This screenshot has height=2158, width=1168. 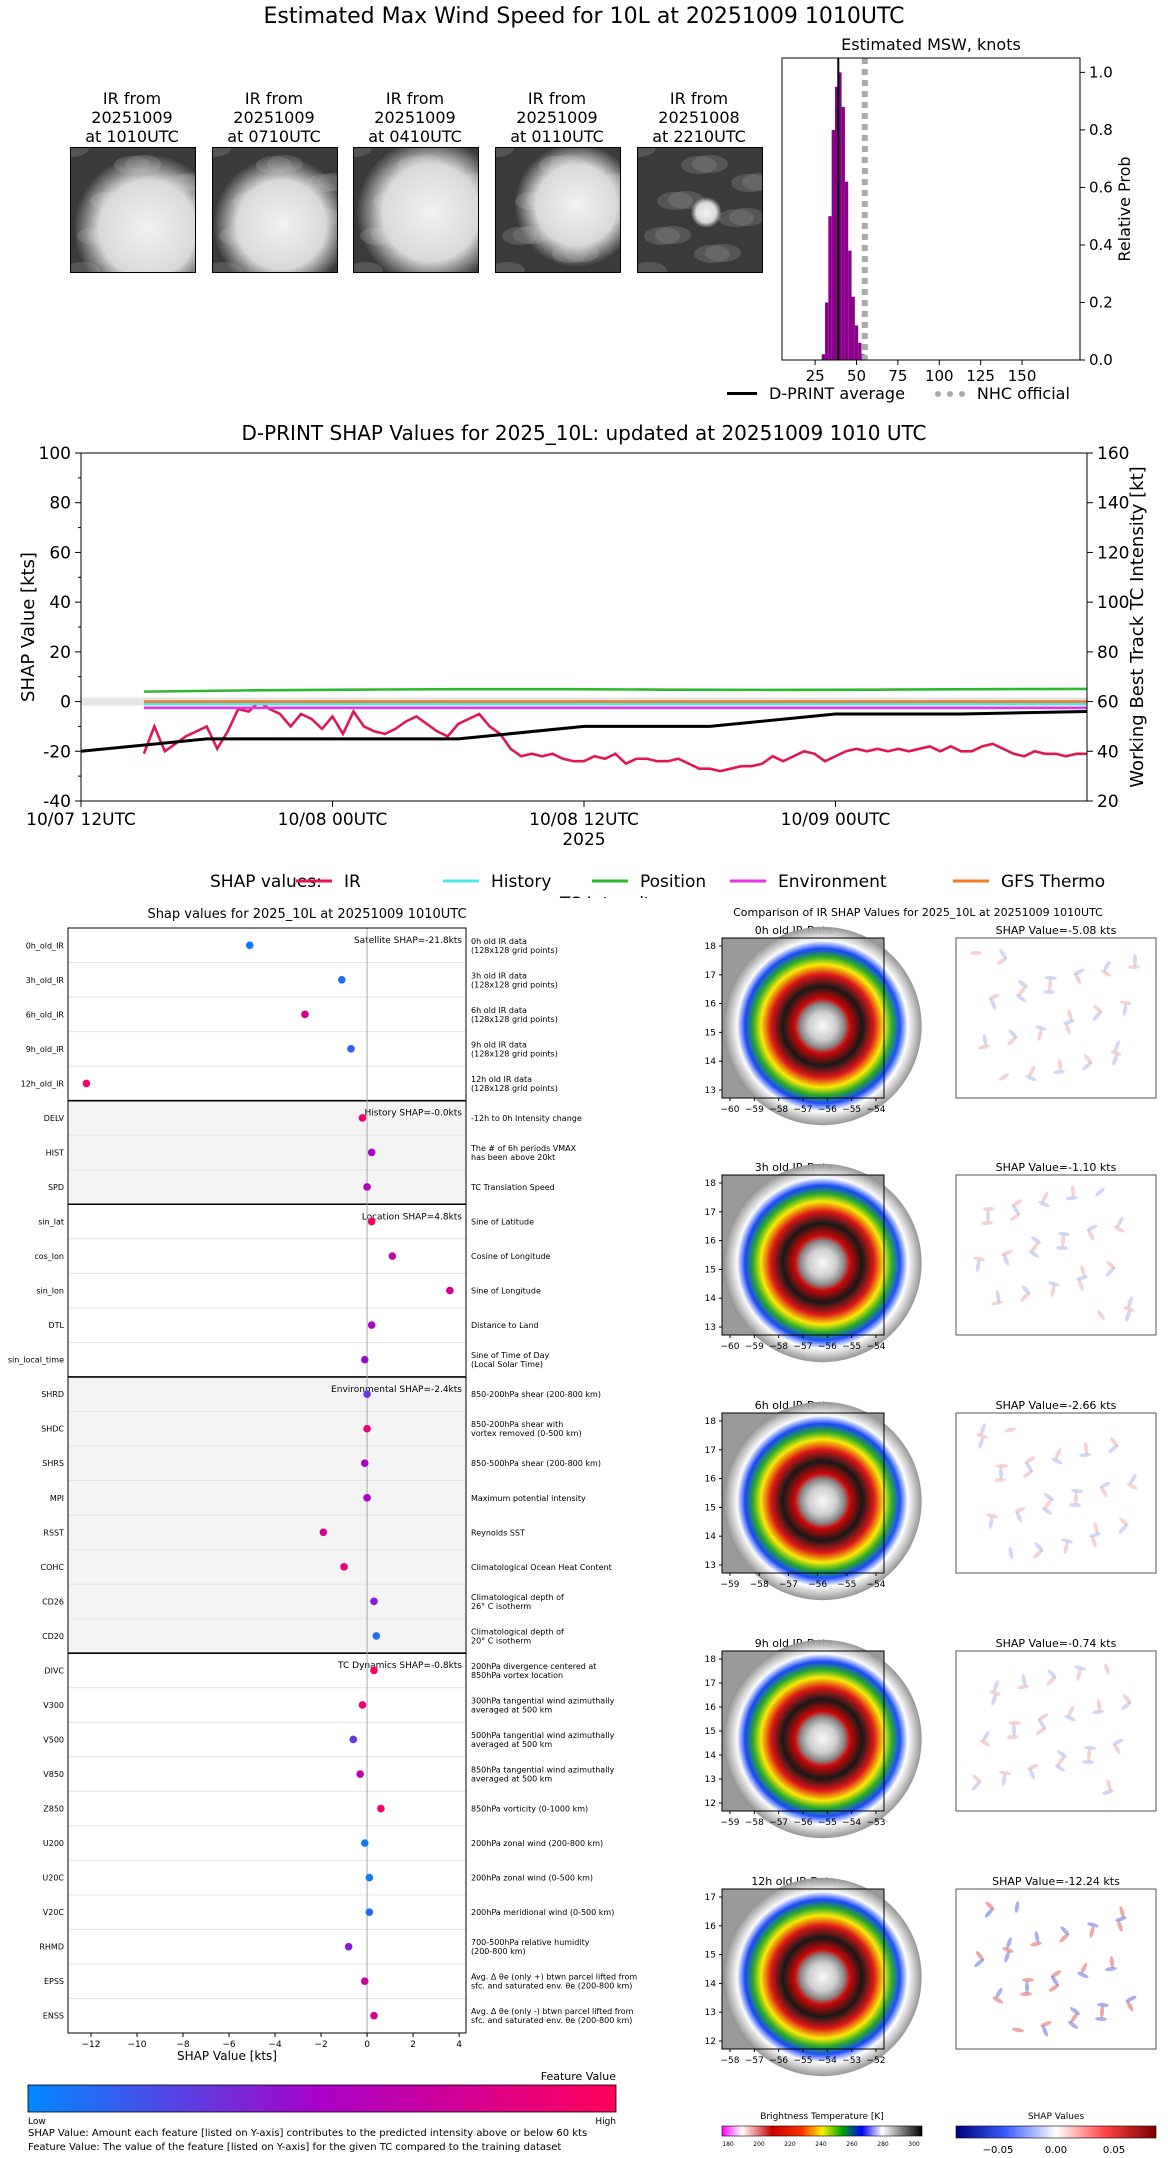 I want to click on feature-description: Sine of Latitude, so click(x=502, y=1222).